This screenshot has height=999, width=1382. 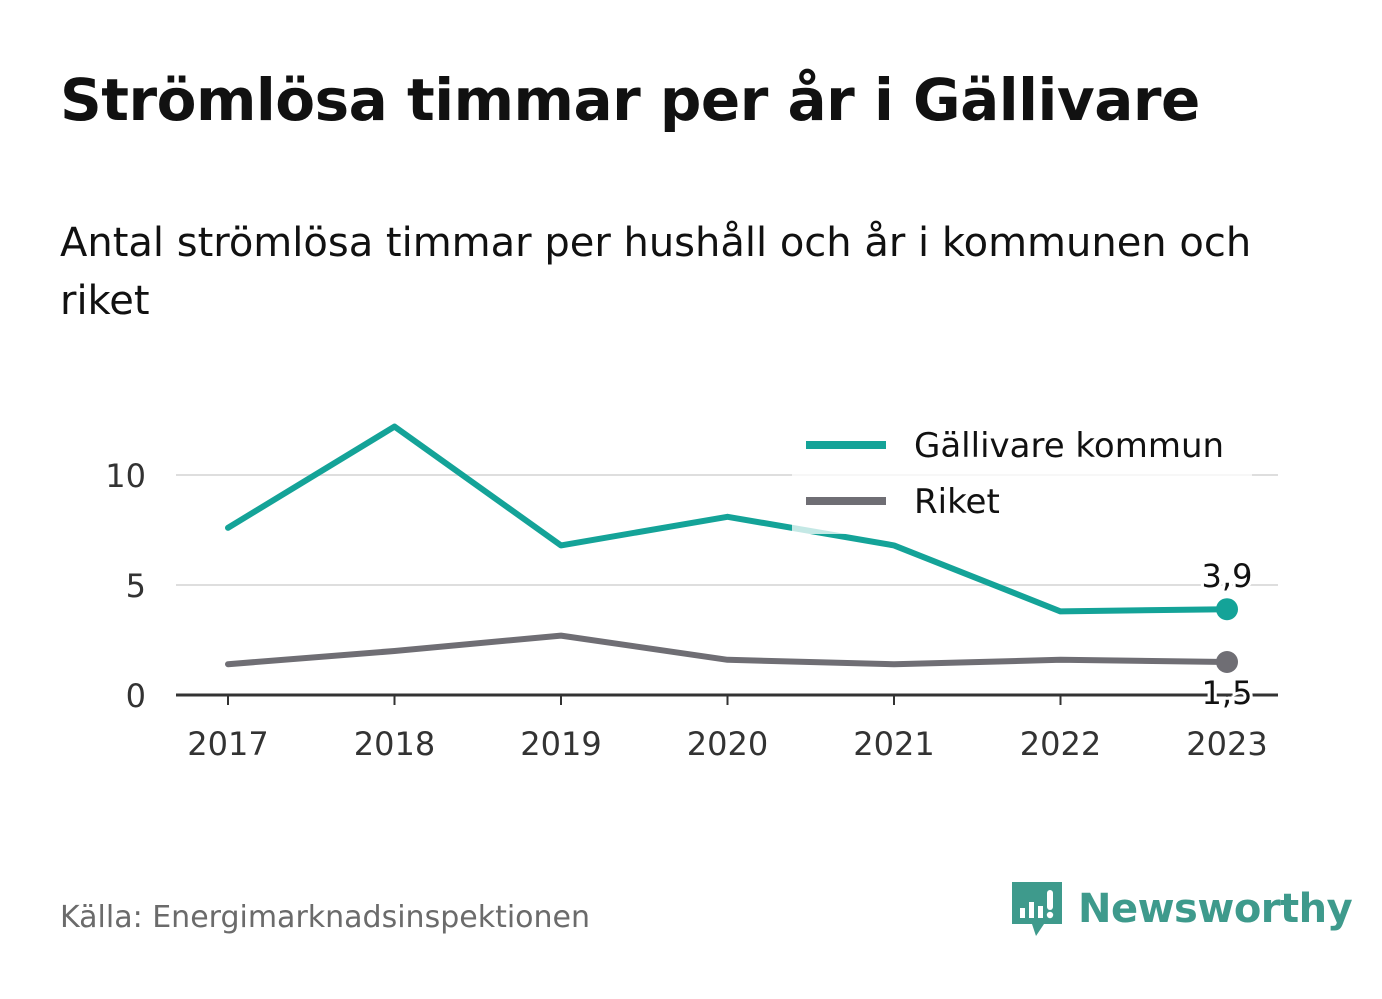 What do you see at coordinates (560, 744) in the screenshot?
I see `x-tick-label: 2019` at bounding box center [560, 744].